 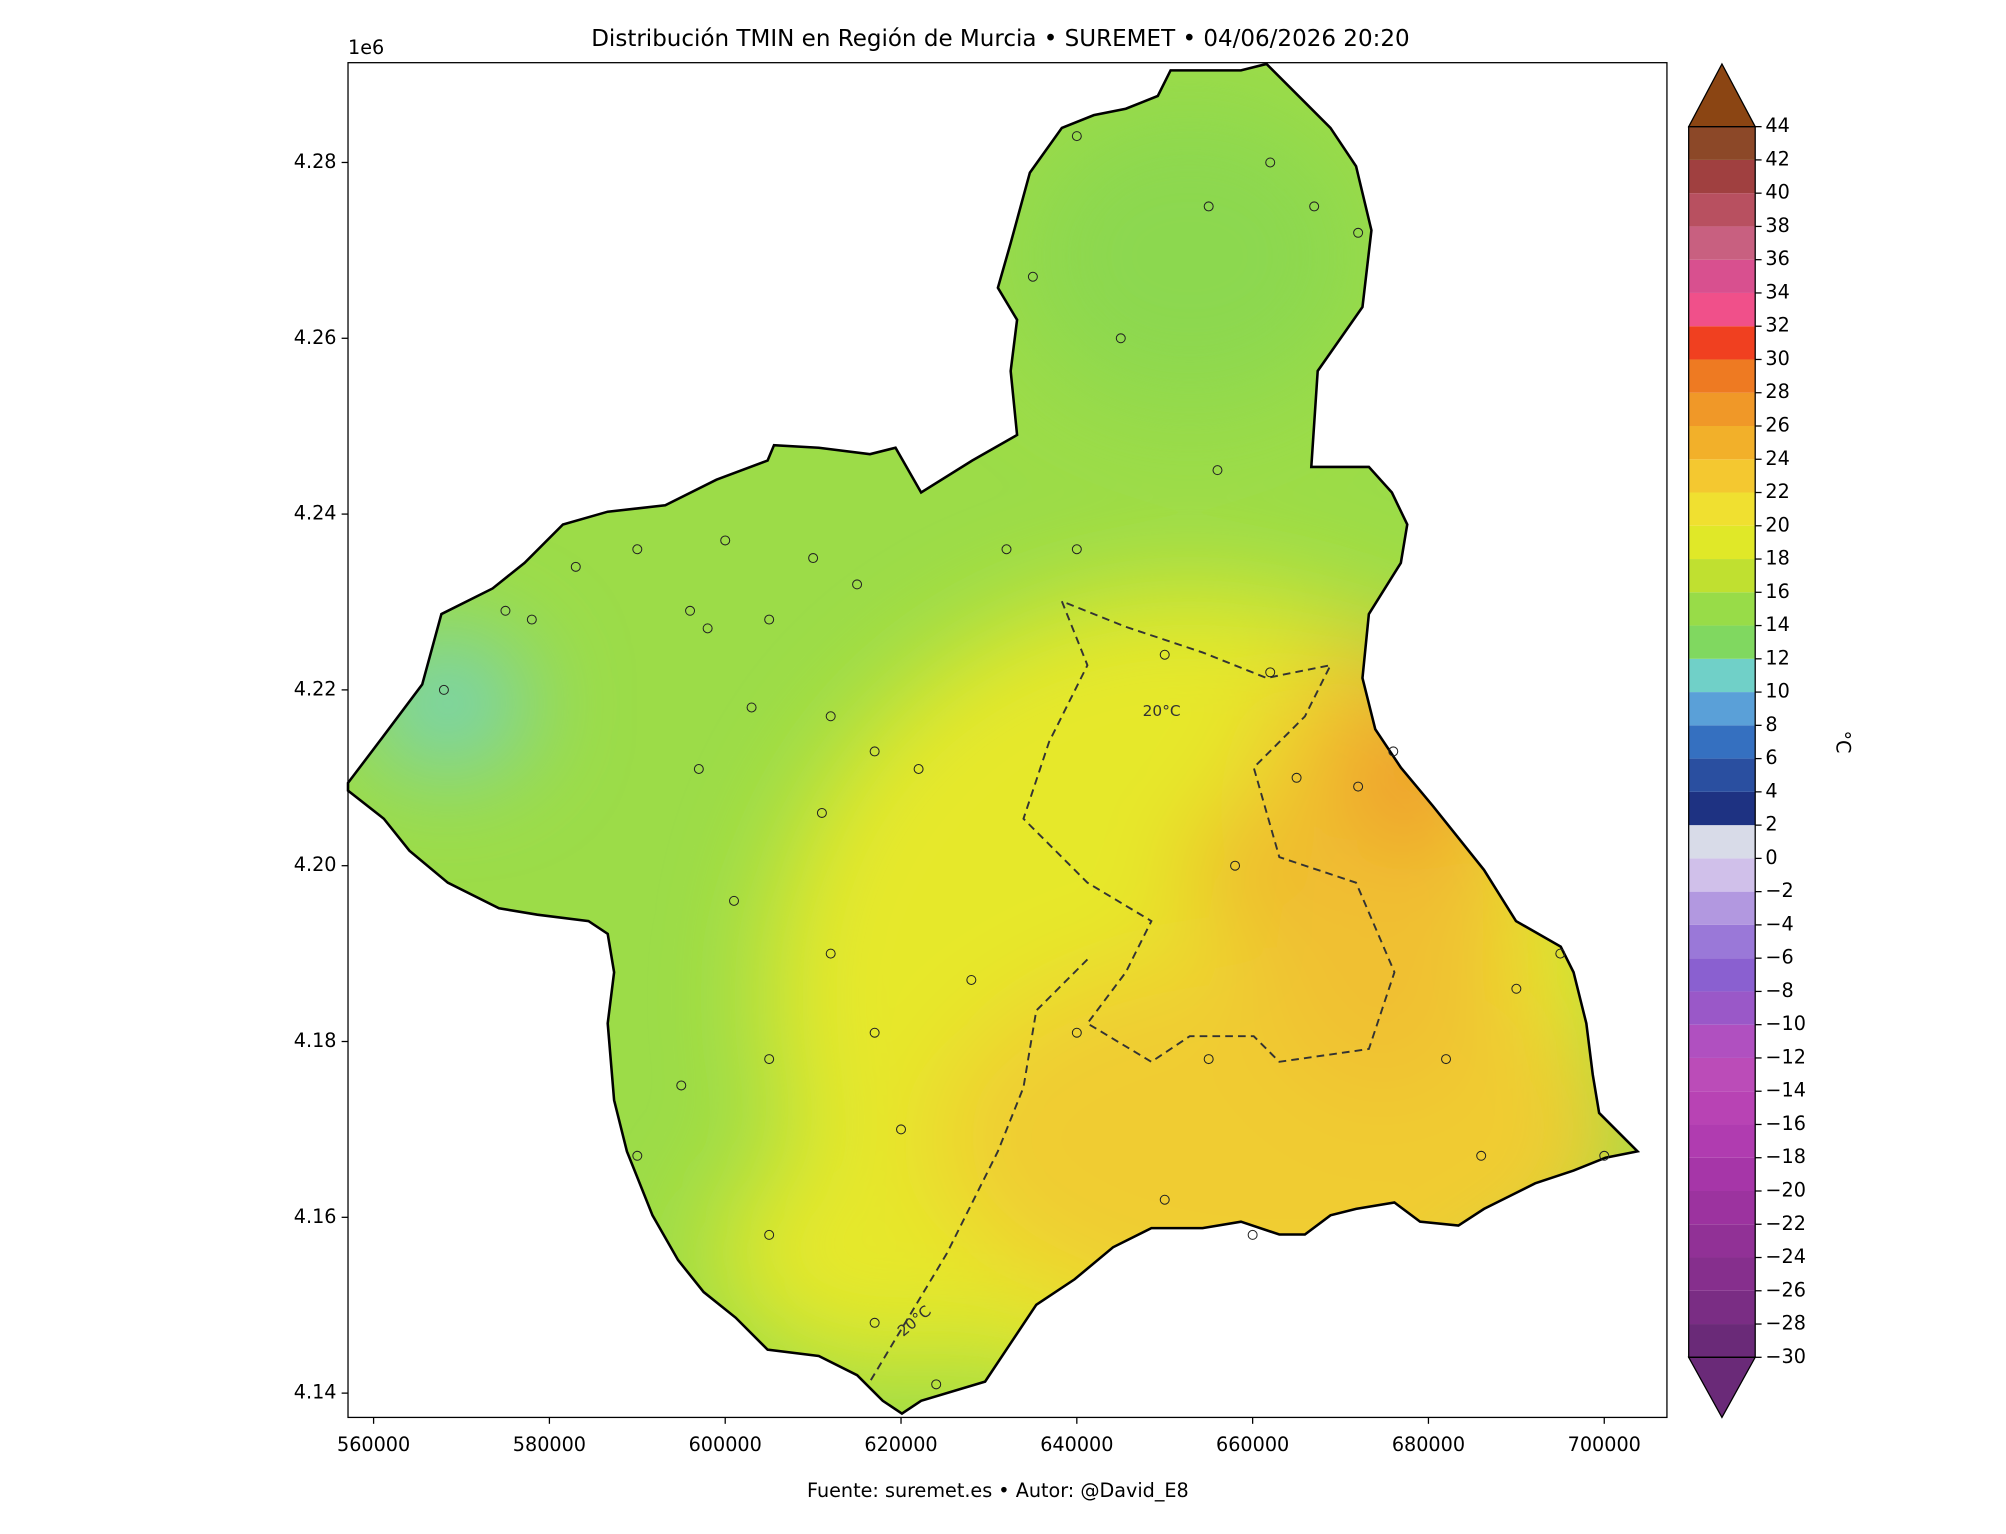 What do you see at coordinates (1779, 957) in the screenshot?
I see `colorbar-tick-label: −6` at bounding box center [1779, 957].